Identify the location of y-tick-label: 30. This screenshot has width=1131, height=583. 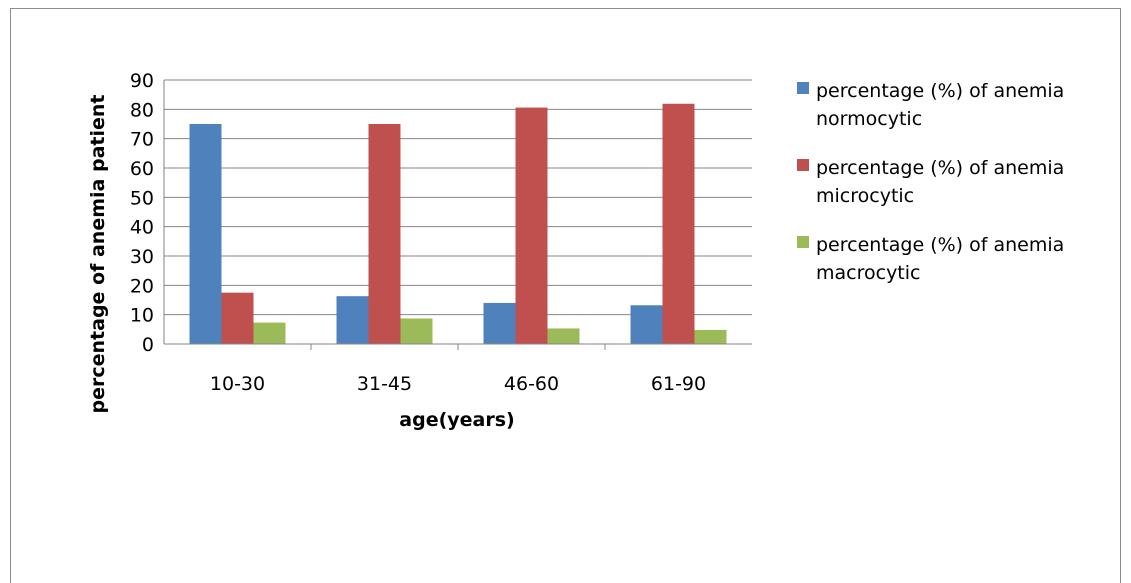
(142, 257).